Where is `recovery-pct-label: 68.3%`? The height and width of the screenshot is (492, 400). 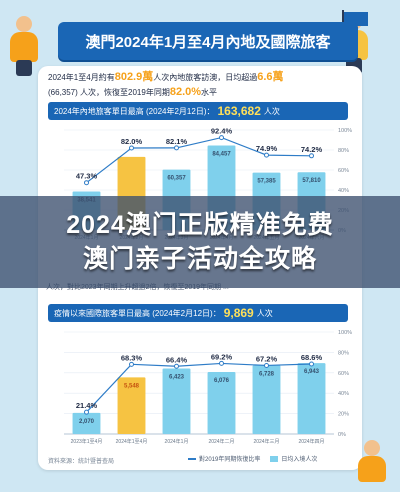
recovery-pct-label: 68.3% is located at coordinates (132, 357).